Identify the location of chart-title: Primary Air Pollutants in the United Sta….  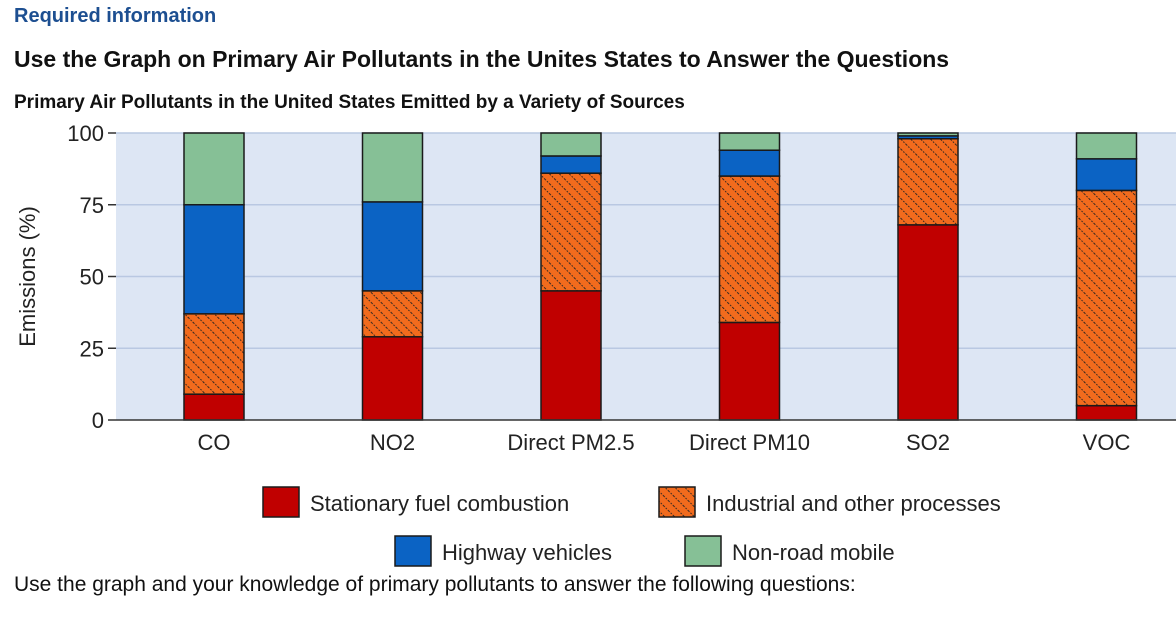
(349, 102).